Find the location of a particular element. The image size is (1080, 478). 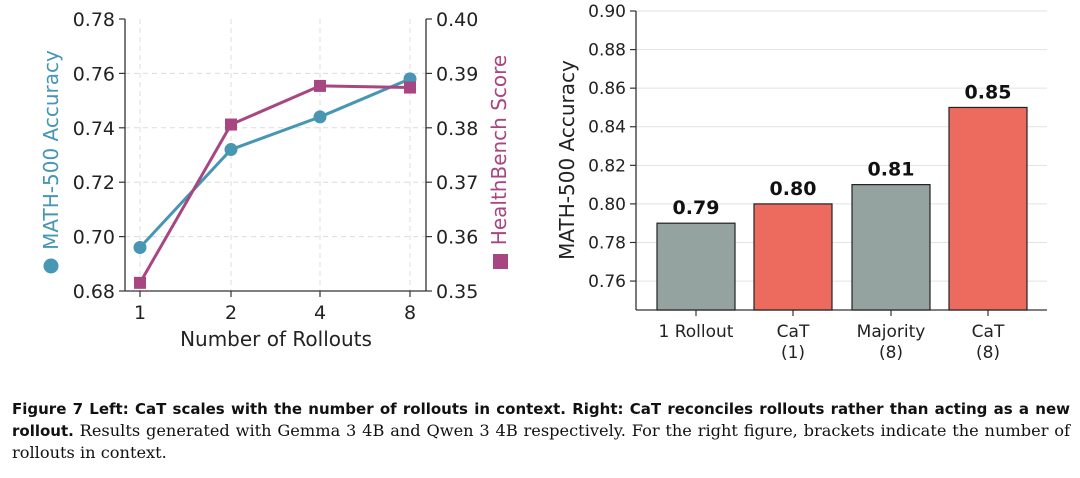

left-y-tick-label: 0.70 is located at coordinates (94, 238).